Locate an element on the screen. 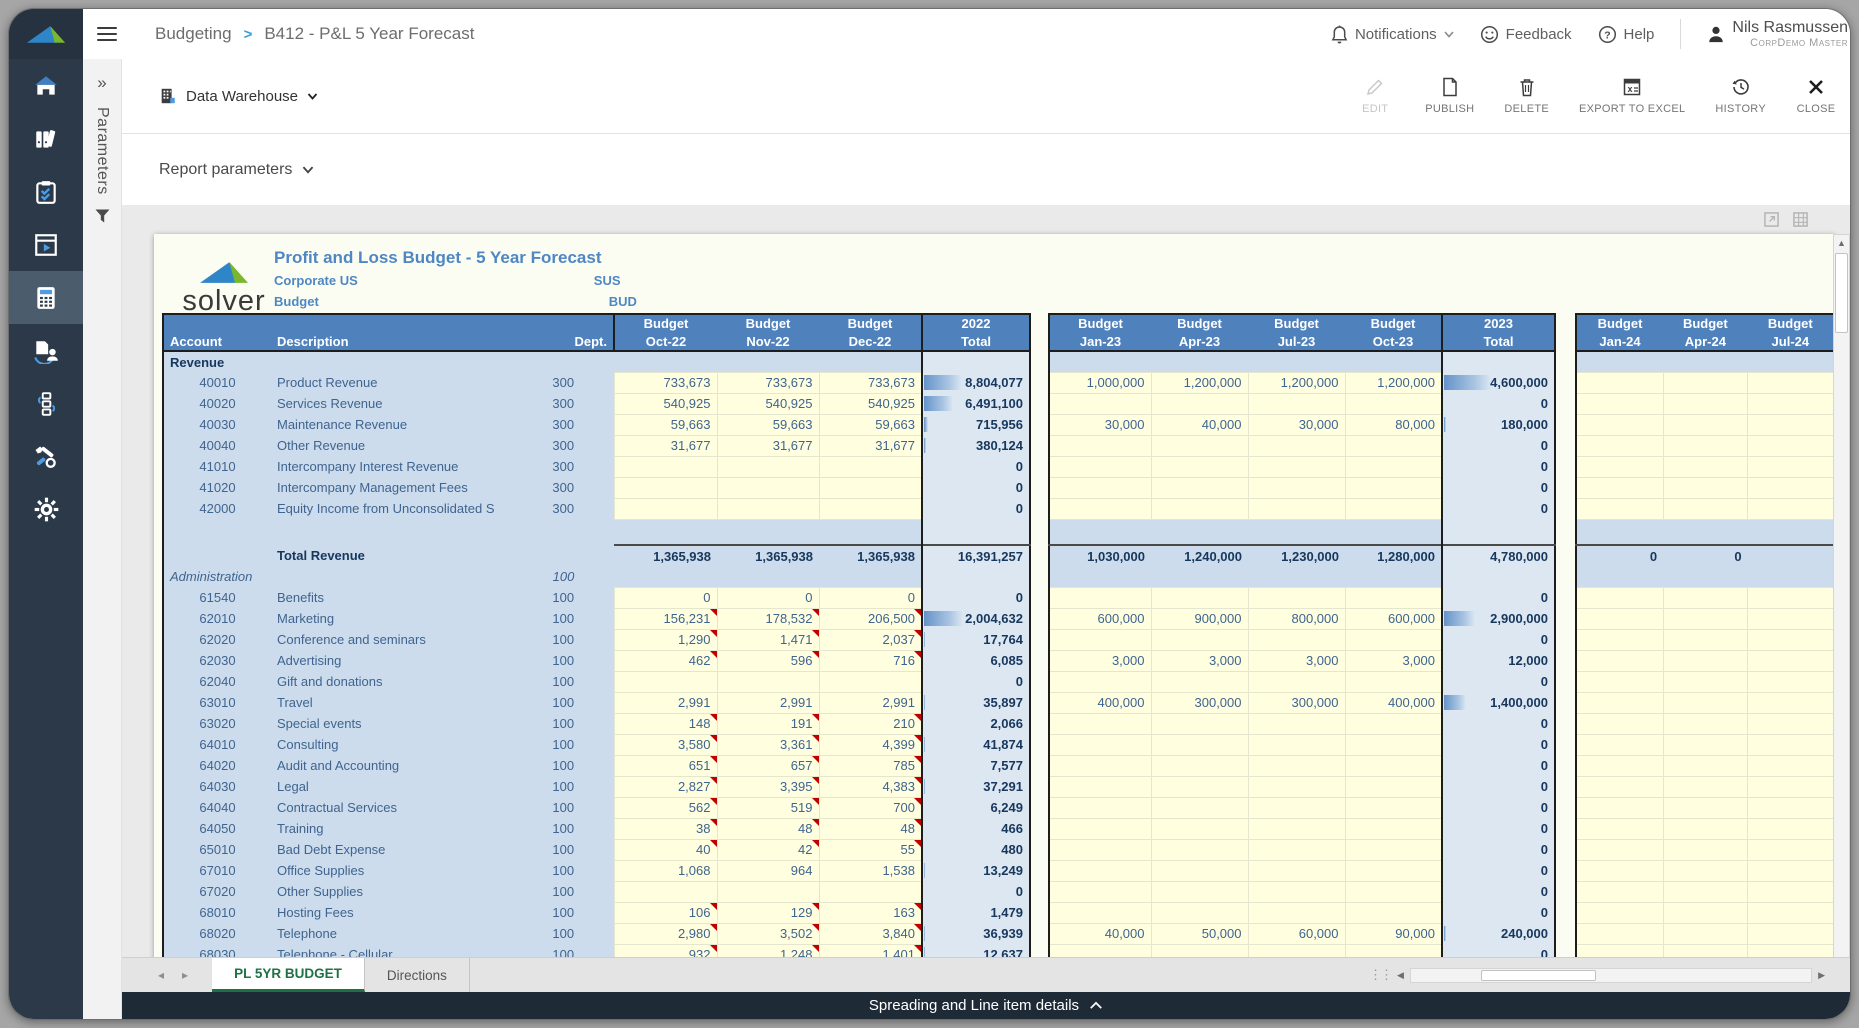 The image size is (1859, 1028). sidebar-item-admin-tools is located at coordinates (46, 456).